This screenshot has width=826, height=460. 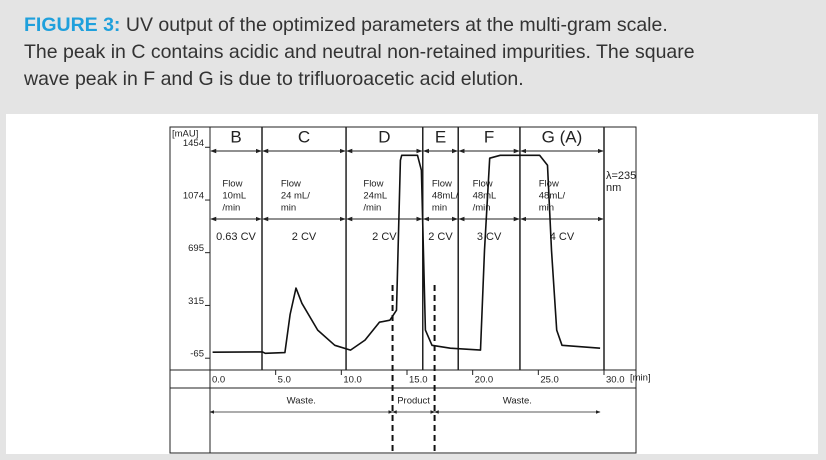 I want to click on y-tick-label: -65, so click(x=197, y=354).